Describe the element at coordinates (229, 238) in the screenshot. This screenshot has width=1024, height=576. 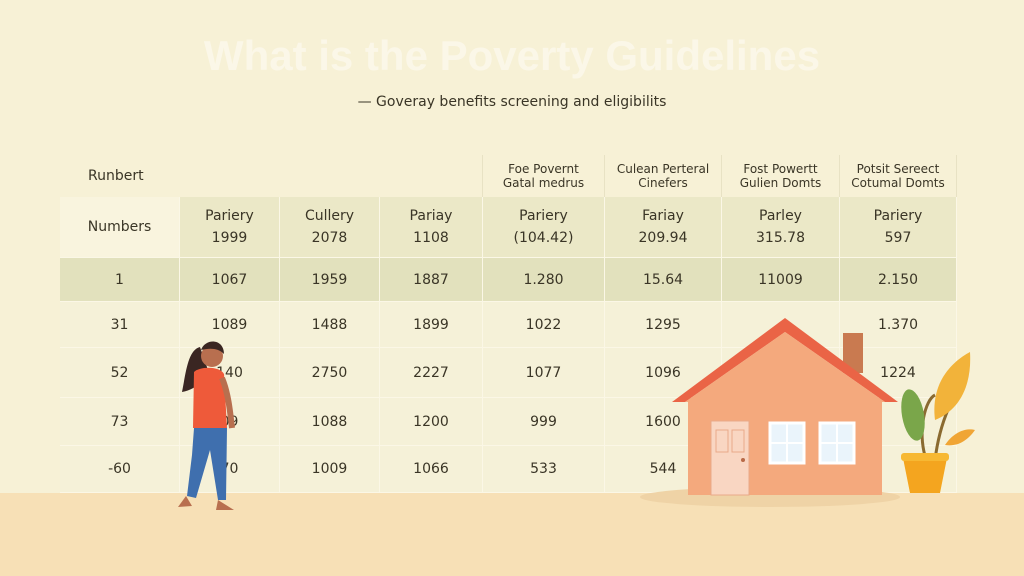
I see `column-header-value: 1999` at that location.